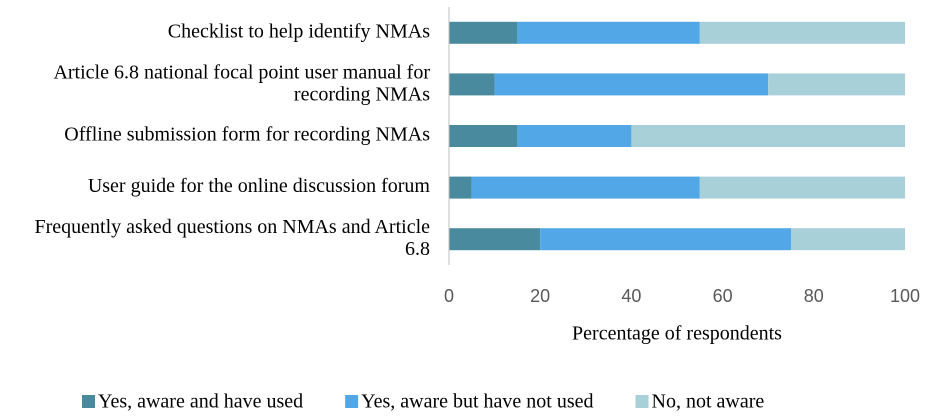 This screenshot has width=929, height=417. I want to click on legend-label: Yes, aware and have used, so click(200, 402).